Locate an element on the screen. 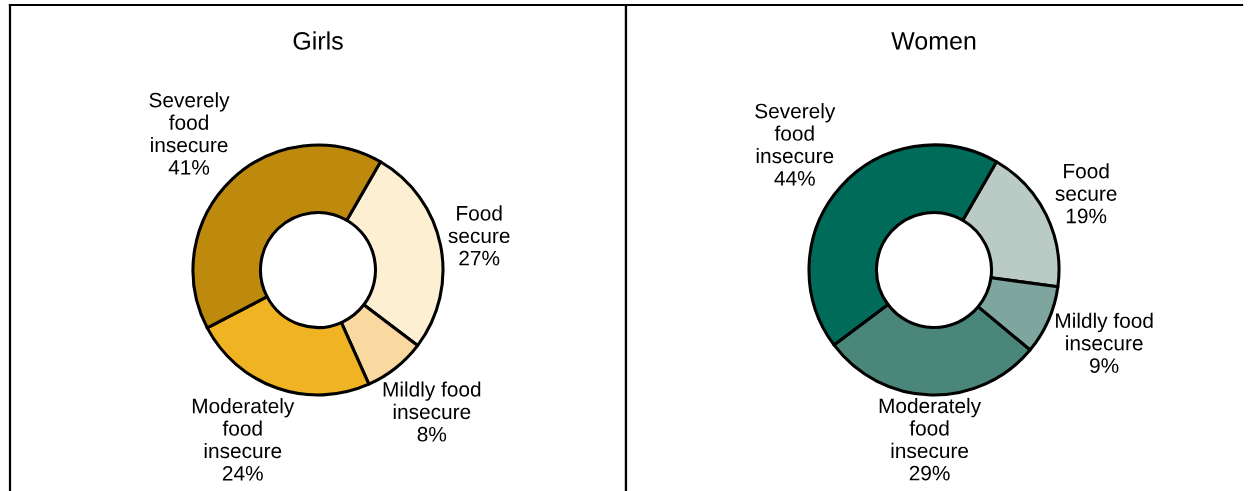 The width and height of the screenshot is (1250, 491). data-label: 44% is located at coordinates (794, 178).